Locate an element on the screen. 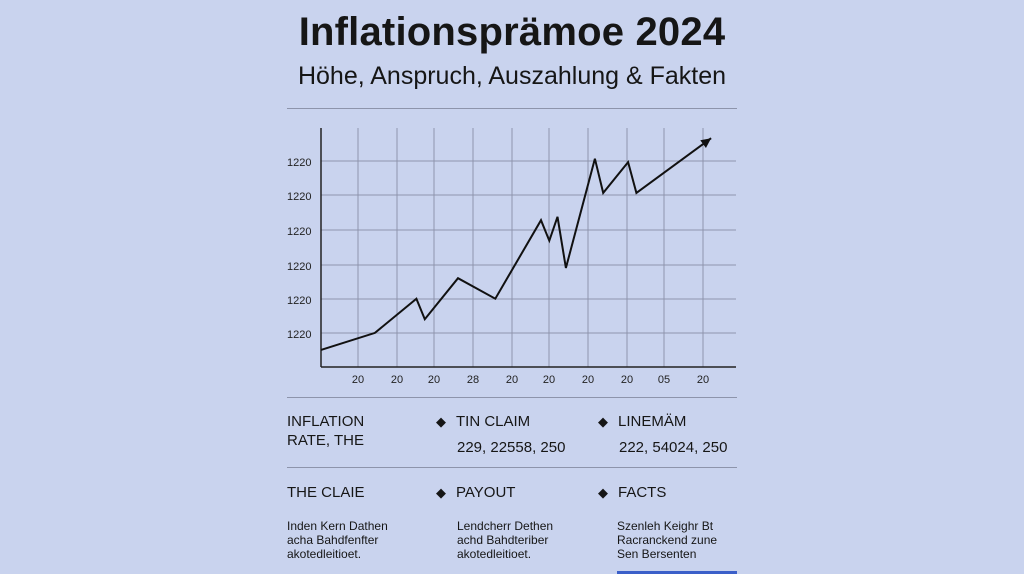  series-arrowhead is located at coordinates (706, 143).